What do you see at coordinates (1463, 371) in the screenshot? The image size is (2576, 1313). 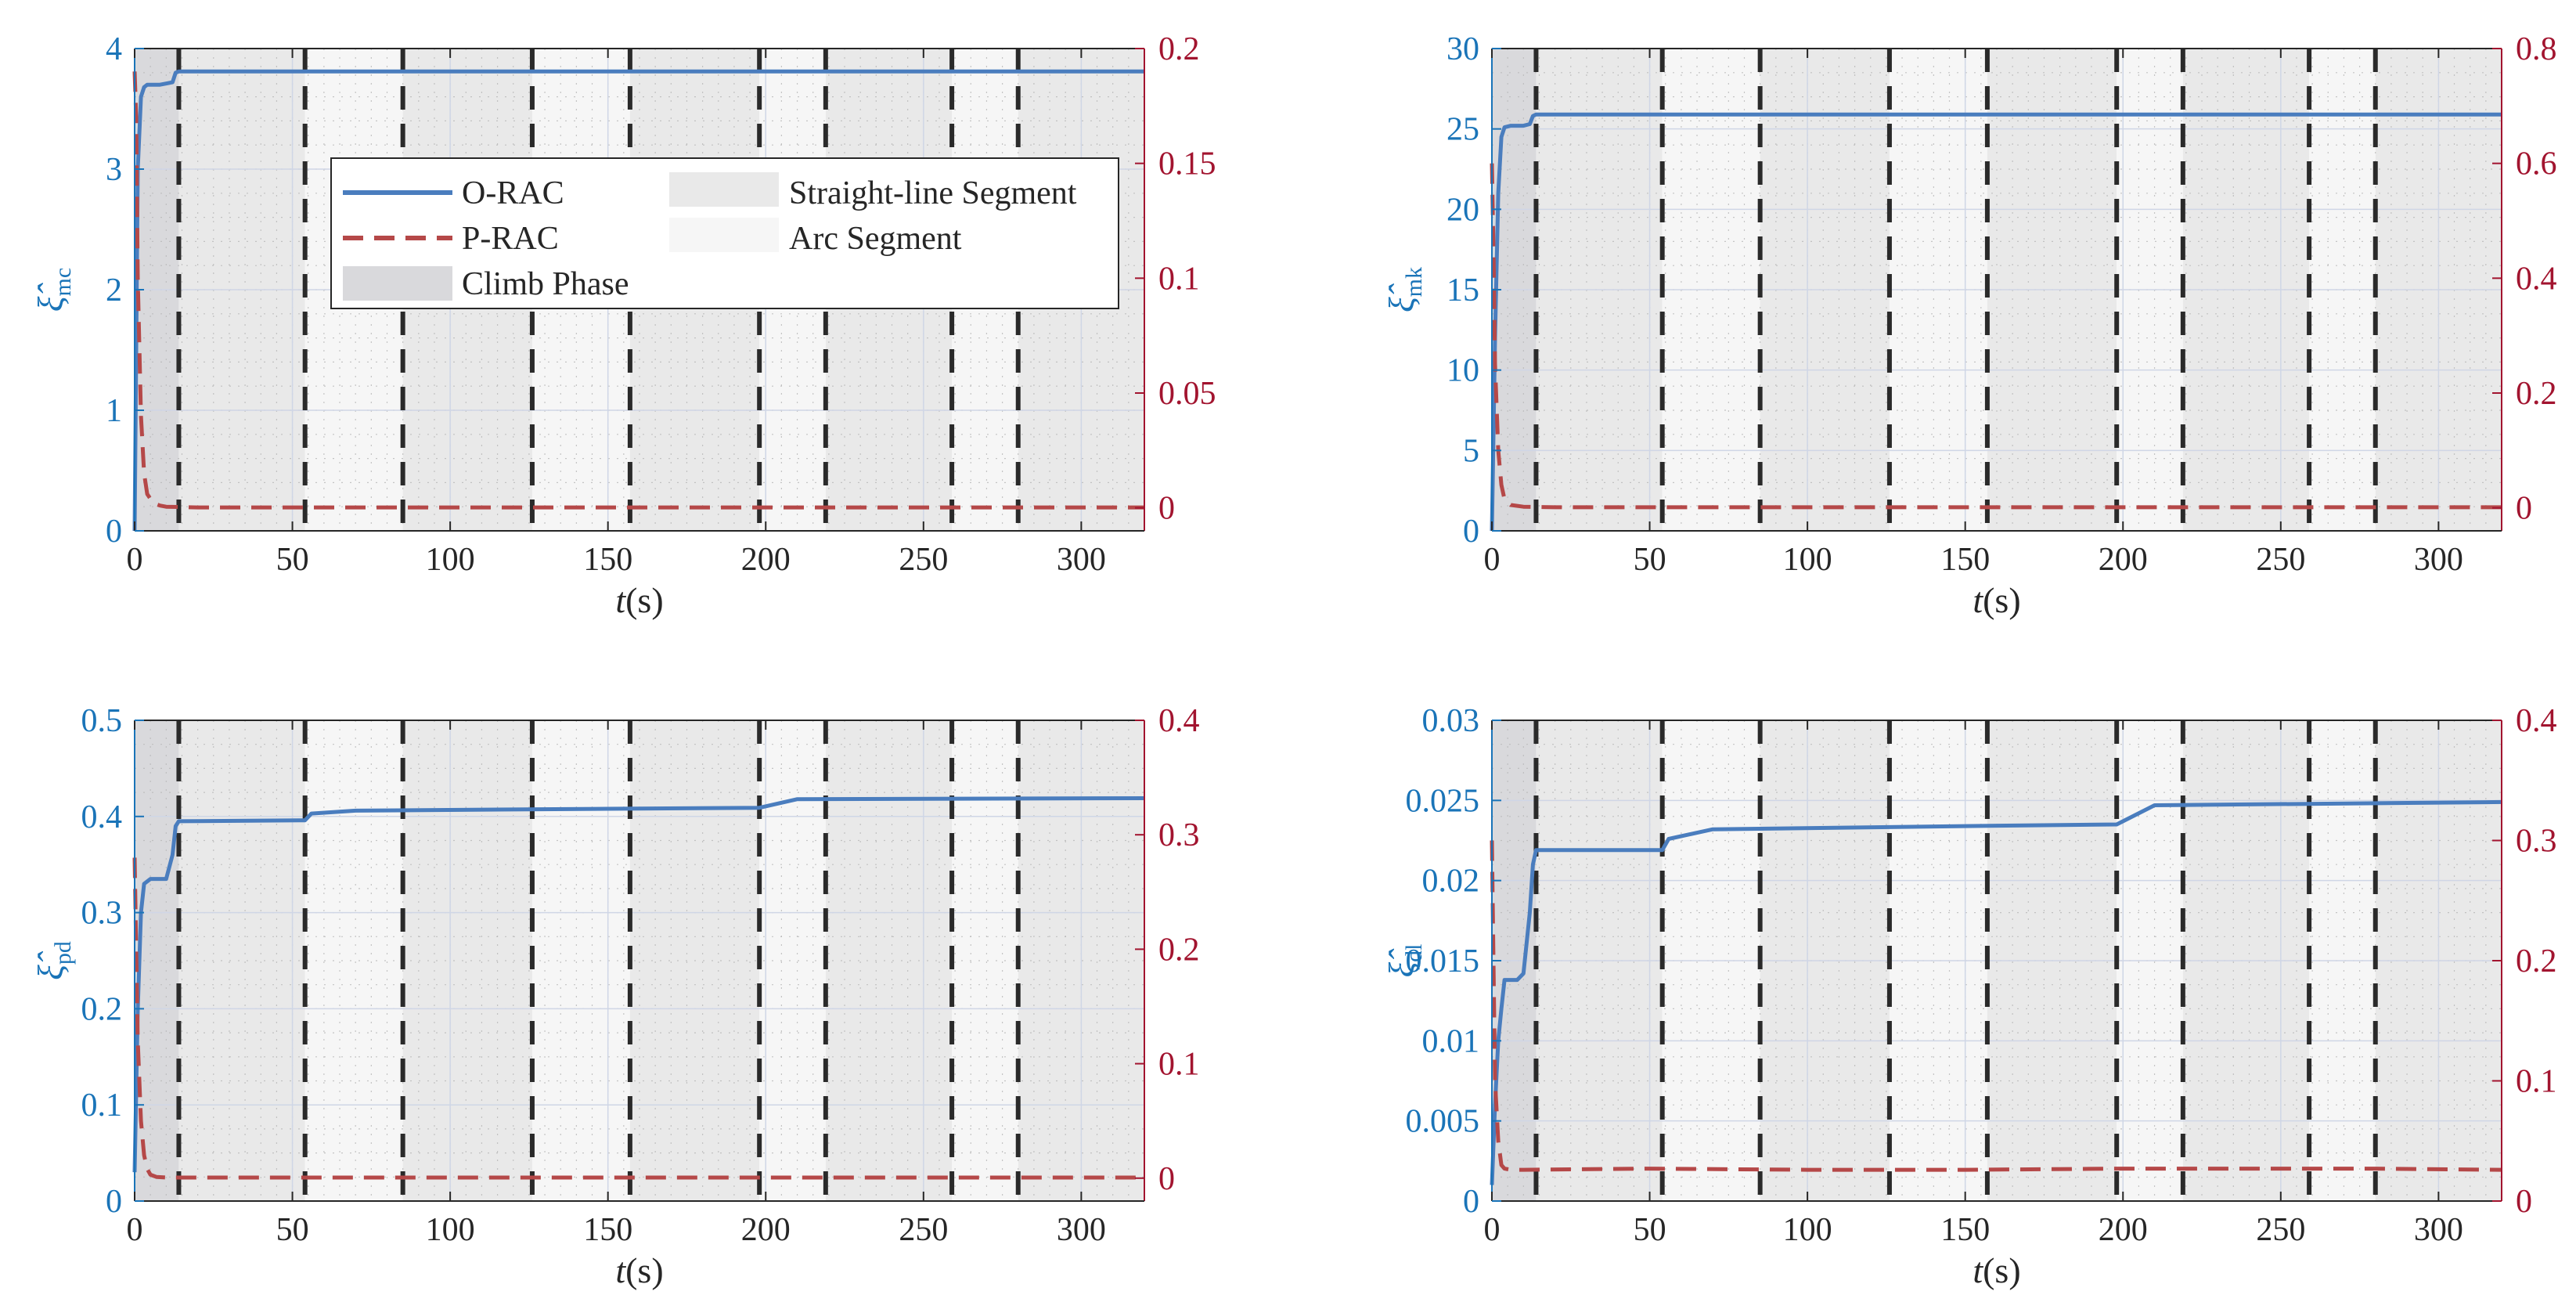 I see `y-left-tick-label: 10` at bounding box center [1463, 371].